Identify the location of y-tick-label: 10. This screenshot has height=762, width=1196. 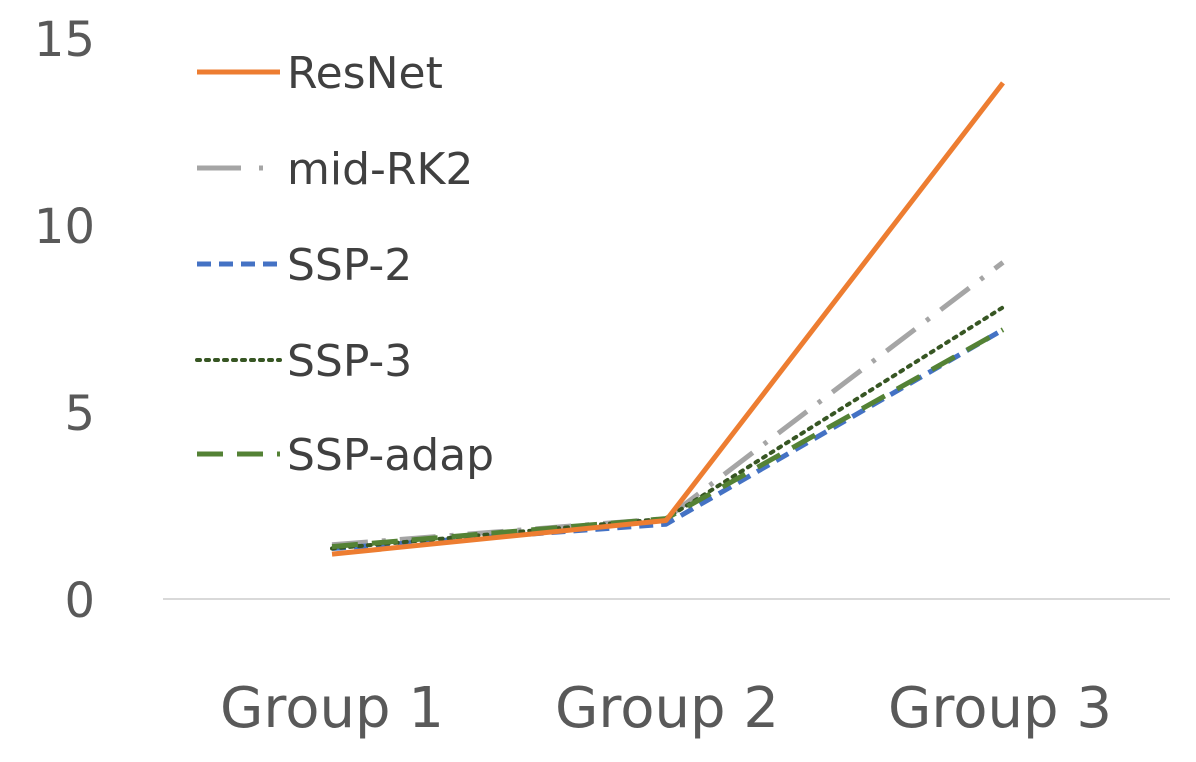
(64, 227).